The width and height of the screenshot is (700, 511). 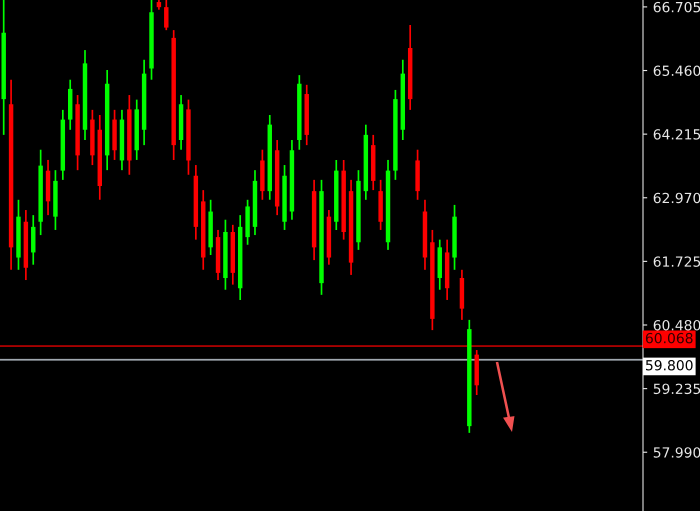 What do you see at coordinates (677, 70) in the screenshot?
I see `y-tick-label: 65.460` at bounding box center [677, 70].